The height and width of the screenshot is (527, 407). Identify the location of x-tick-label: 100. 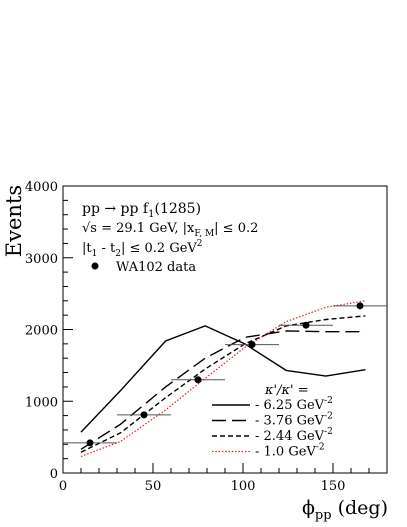
(243, 486).